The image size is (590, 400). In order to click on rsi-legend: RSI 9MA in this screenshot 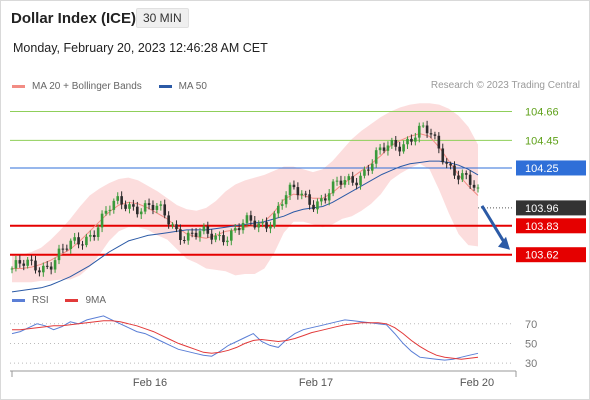, I will do `click(66, 300)`.